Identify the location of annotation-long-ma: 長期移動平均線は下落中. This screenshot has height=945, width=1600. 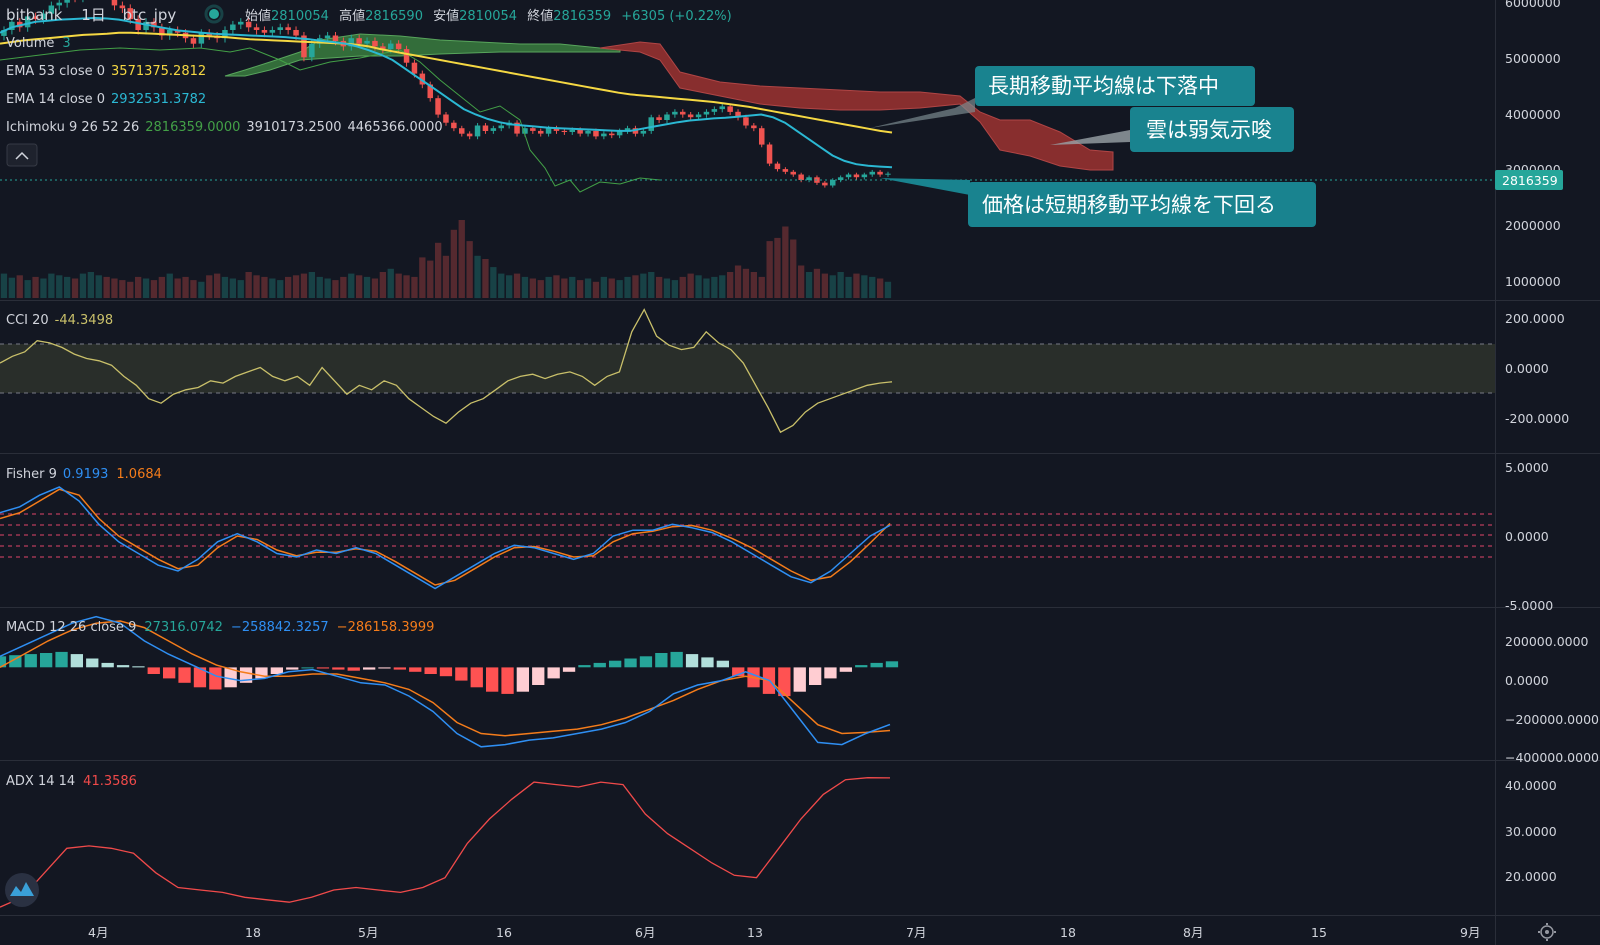
(1062, 97).